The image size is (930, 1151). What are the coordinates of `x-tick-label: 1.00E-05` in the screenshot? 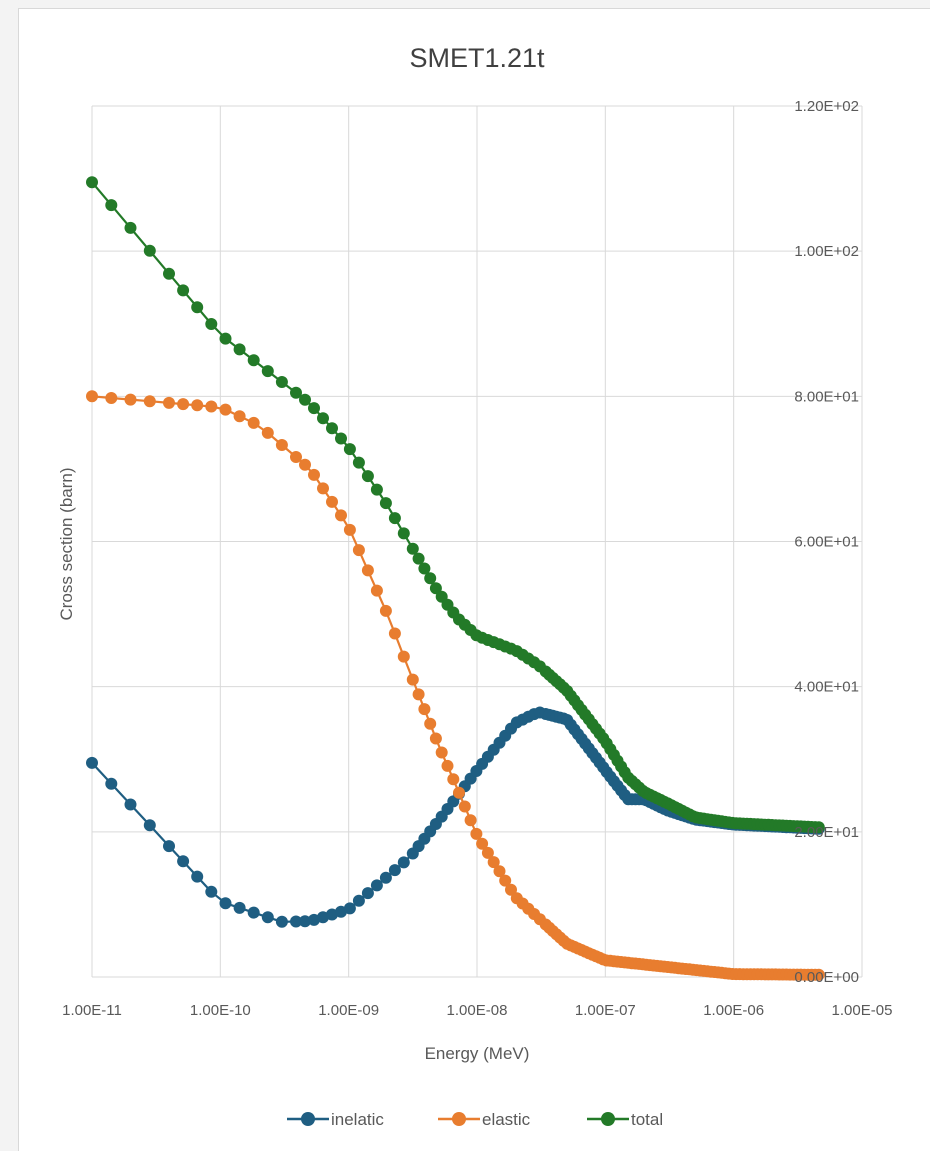 It's located at (862, 1010).